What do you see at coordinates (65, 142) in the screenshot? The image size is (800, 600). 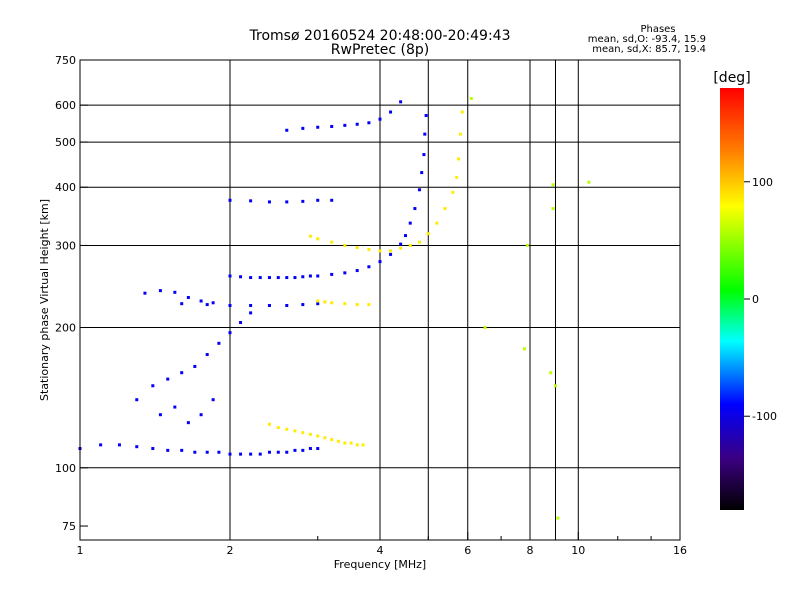 I see `y-tick-label: 500` at bounding box center [65, 142].